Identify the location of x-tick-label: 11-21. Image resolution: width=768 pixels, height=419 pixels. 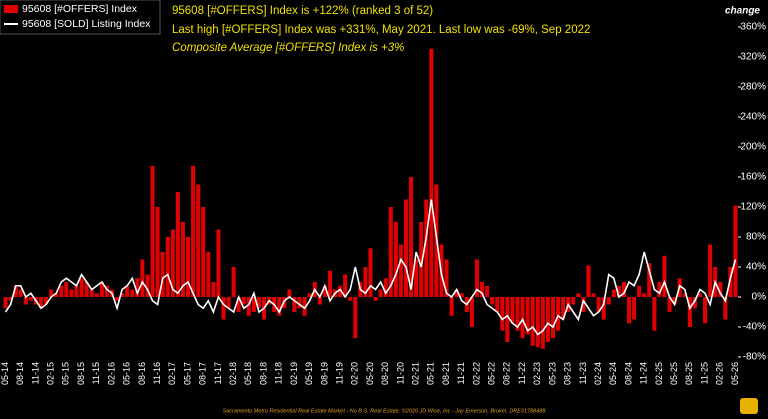
(461, 373).